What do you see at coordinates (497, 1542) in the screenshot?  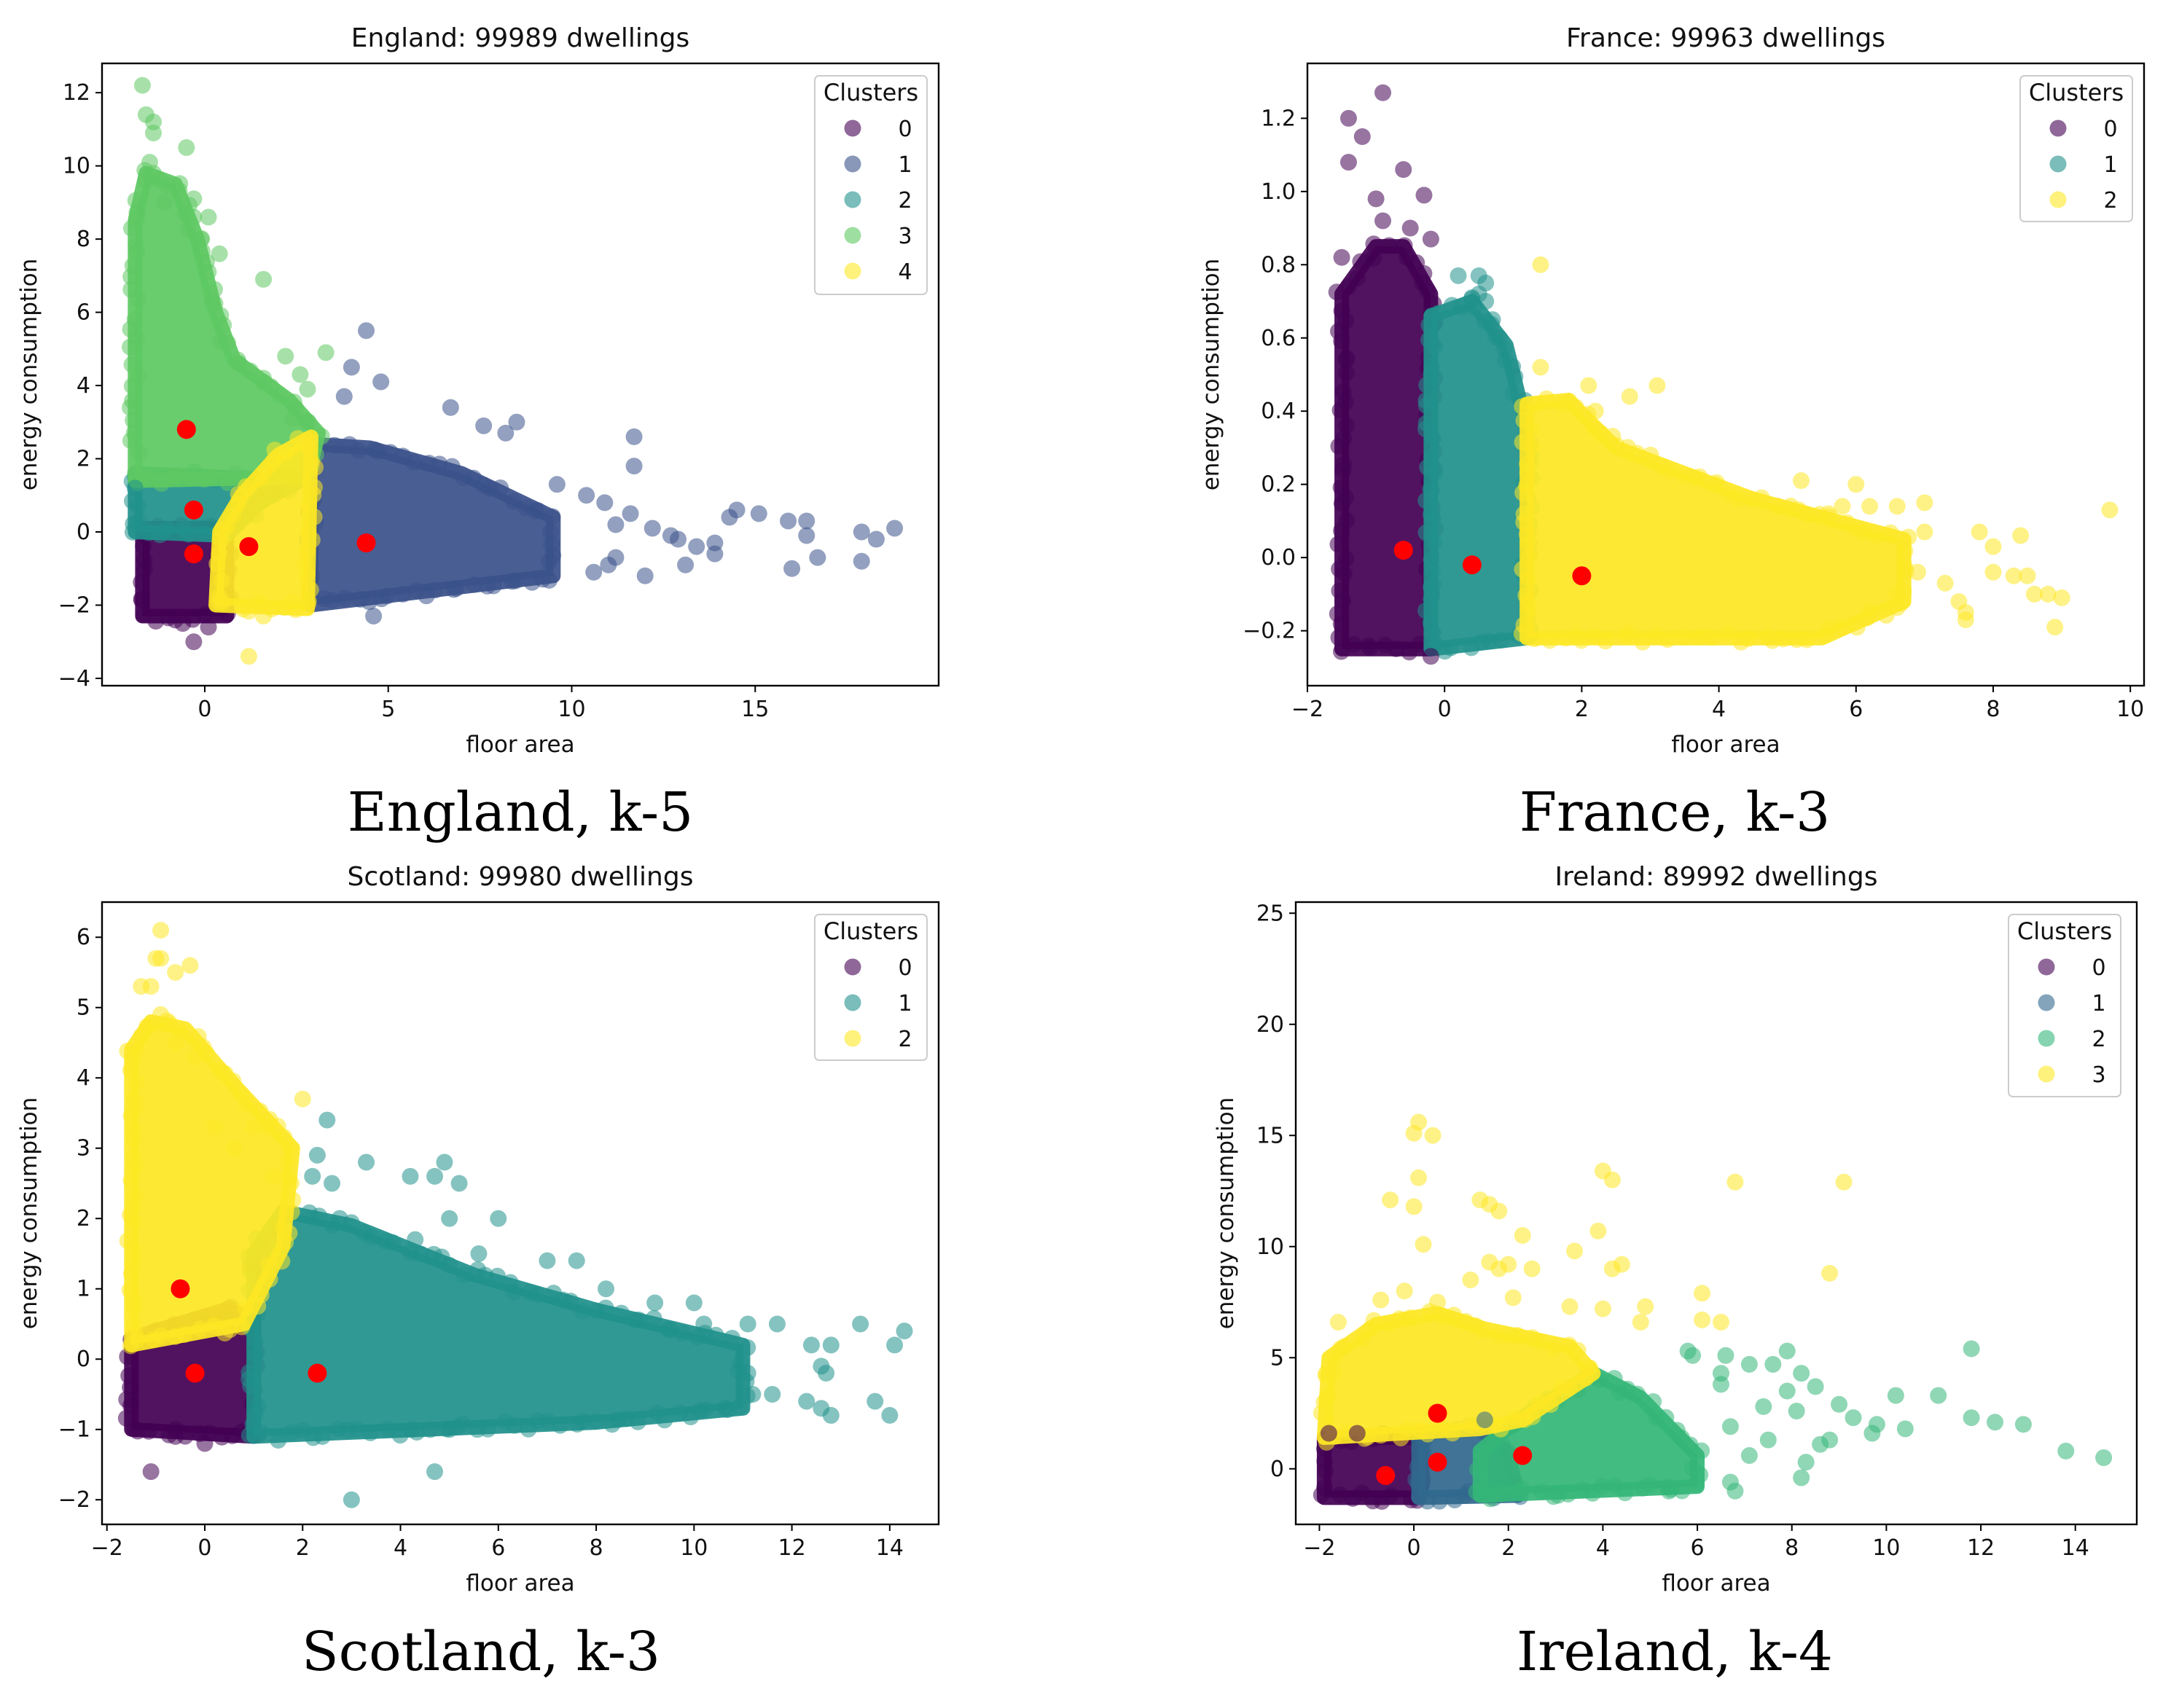 I see `x-ticks: −2 0 2 4 6 8 10 12 14` at bounding box center [497, 1542].